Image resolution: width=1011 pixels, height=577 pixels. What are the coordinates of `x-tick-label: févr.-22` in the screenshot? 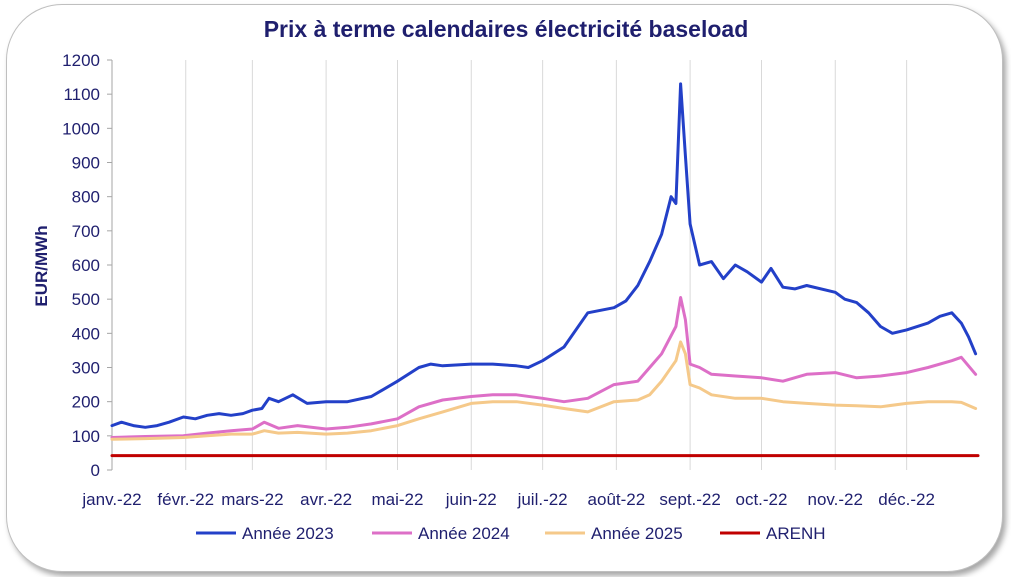 It's located at (185, 499).